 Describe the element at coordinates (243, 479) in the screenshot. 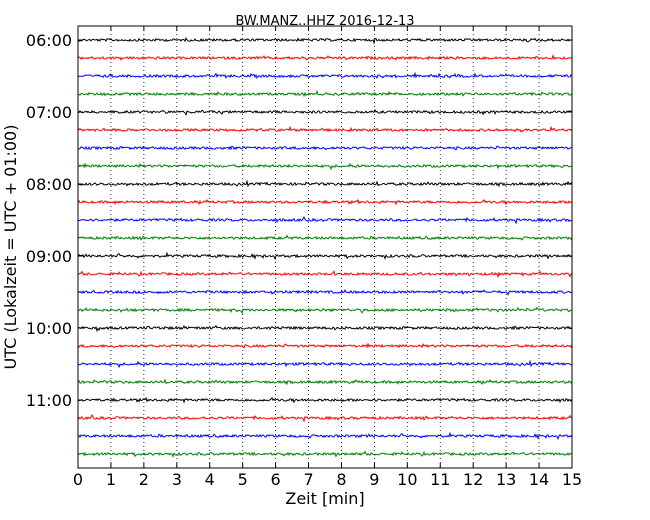

I see `x-tick-label: 5` at that location.